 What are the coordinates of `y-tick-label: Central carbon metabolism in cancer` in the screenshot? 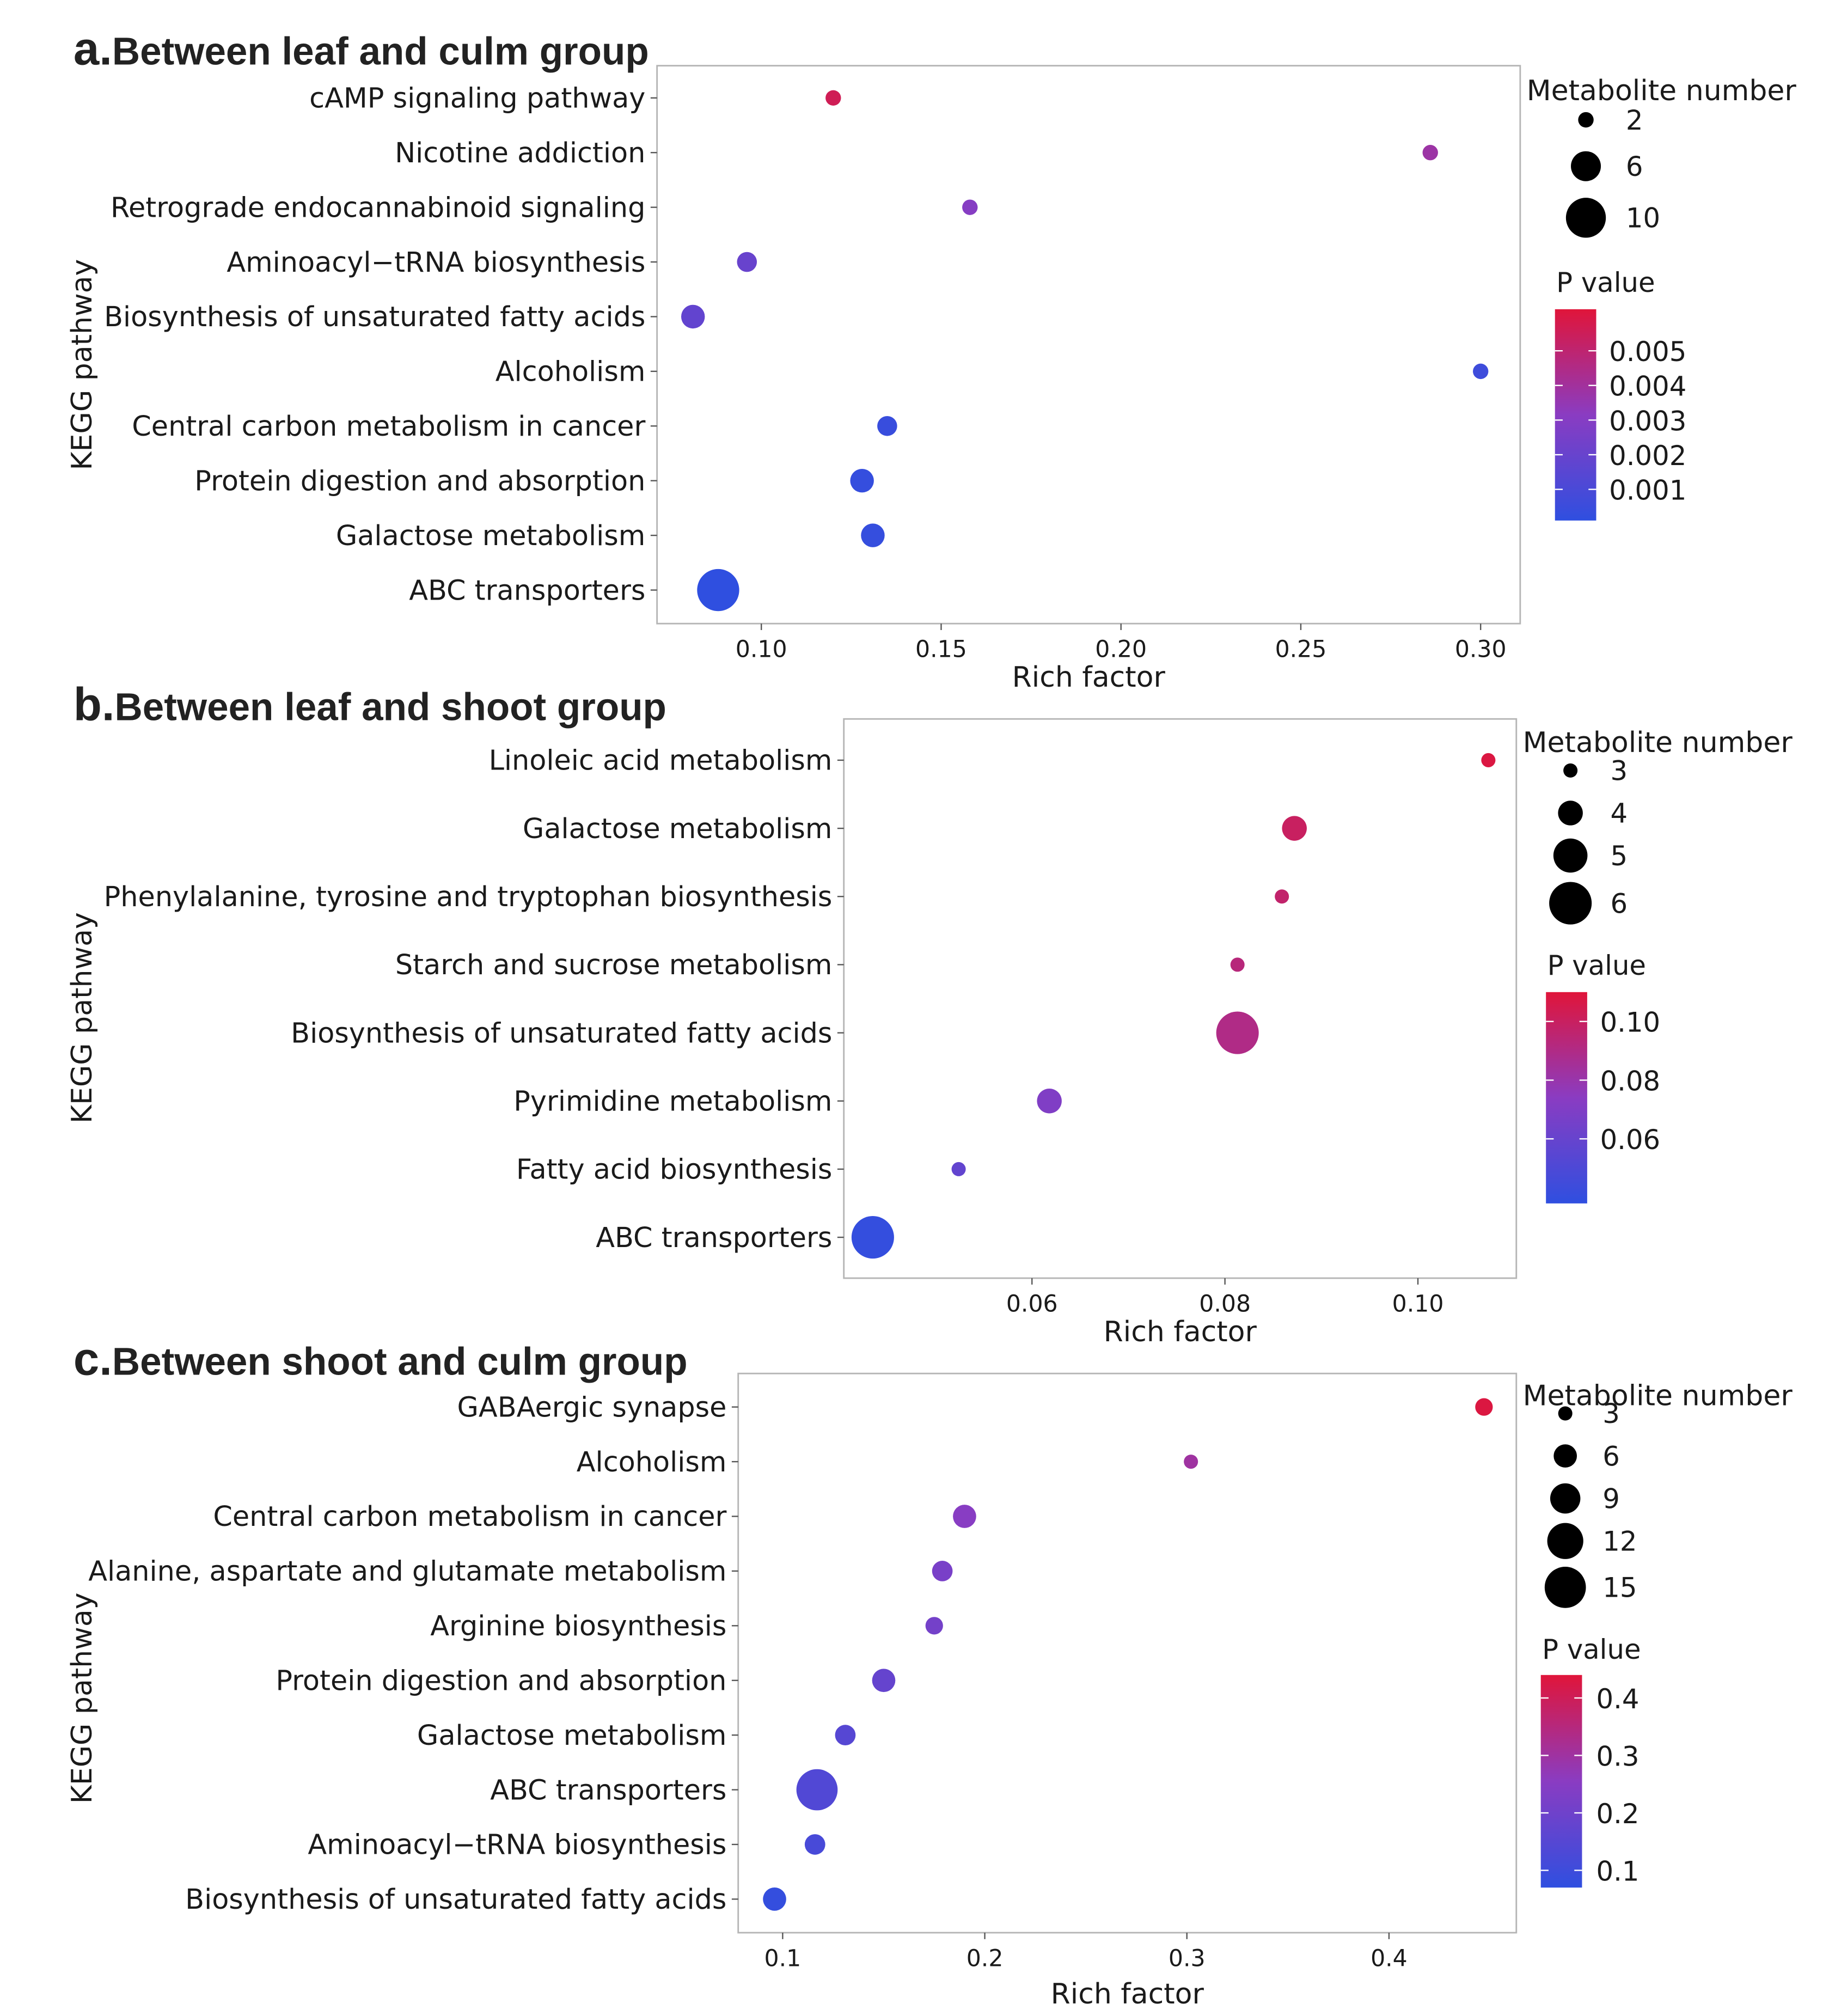 It's located at (388, 426).